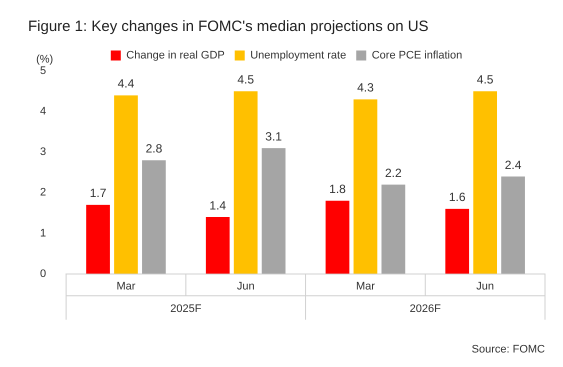 The height and width of the screenshot is (367, 563). Describe the element at coordinates (273, 136) in the screenshot. I see `data-label: 3.1` at that location.